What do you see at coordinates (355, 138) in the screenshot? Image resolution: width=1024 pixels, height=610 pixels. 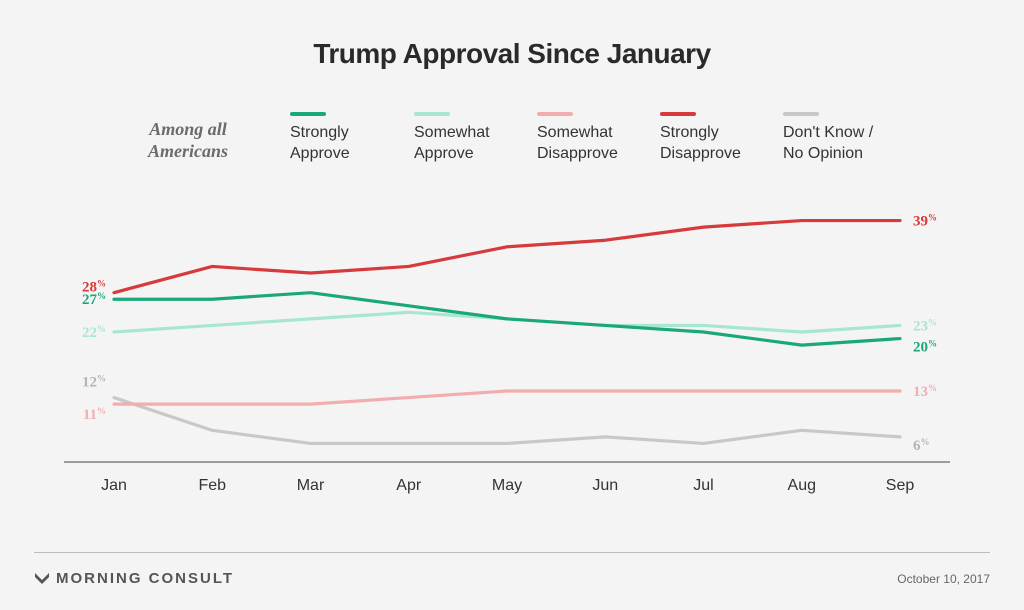 I see `legend-item: Strongly Approve` at bounding box center [355, 138].